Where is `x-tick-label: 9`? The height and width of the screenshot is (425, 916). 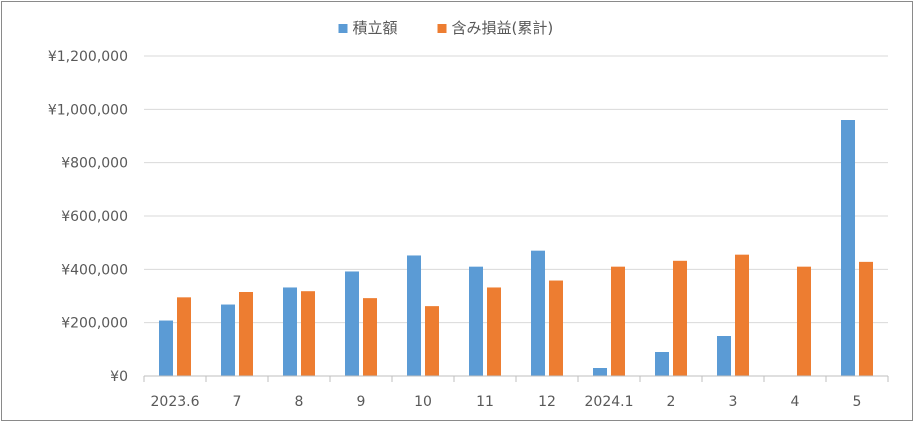
x-tick-label: 9 is located at coordinates (361, 402).